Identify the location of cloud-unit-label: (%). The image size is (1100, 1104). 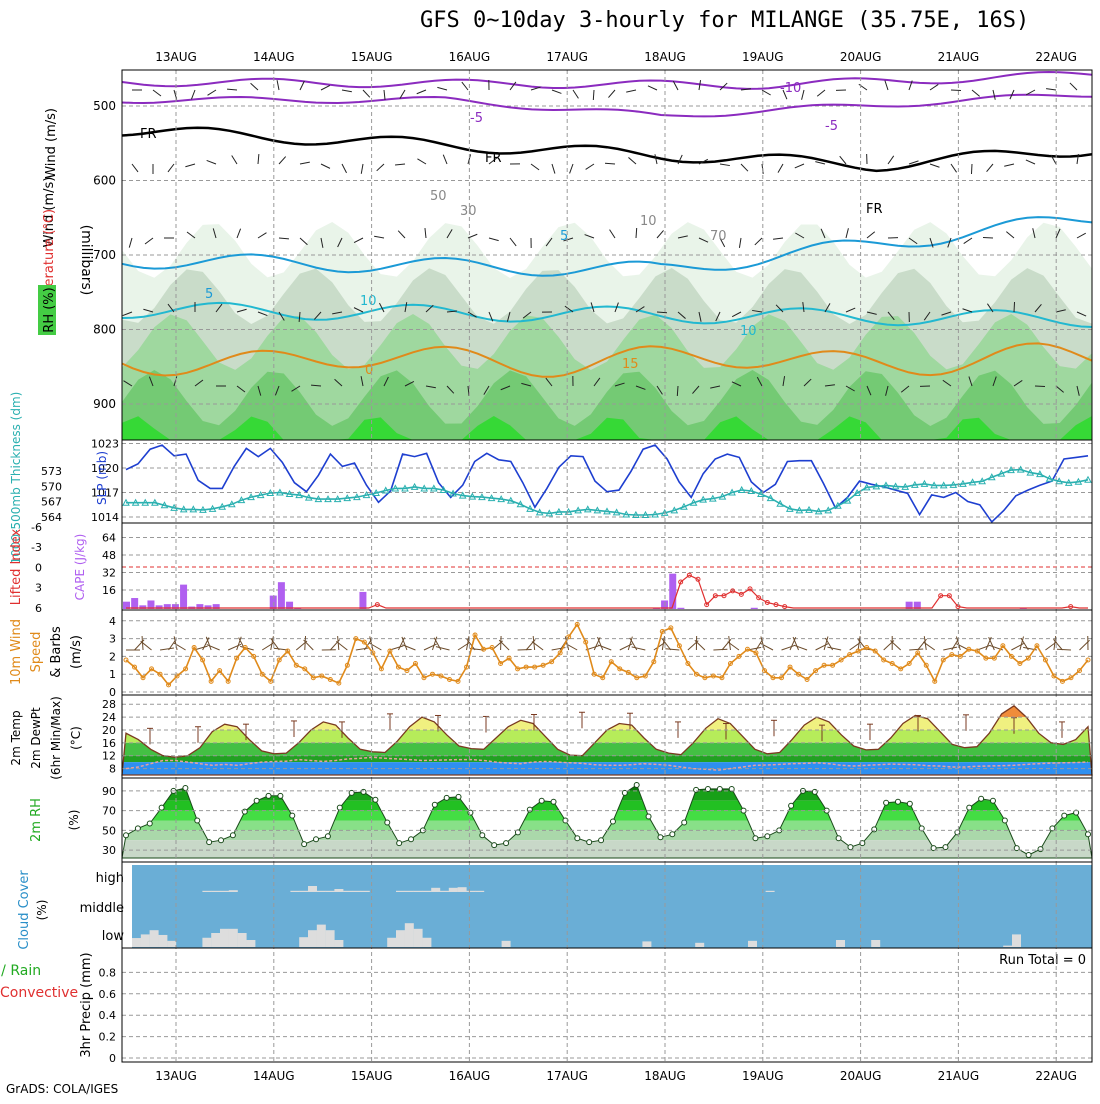
(42, 910).